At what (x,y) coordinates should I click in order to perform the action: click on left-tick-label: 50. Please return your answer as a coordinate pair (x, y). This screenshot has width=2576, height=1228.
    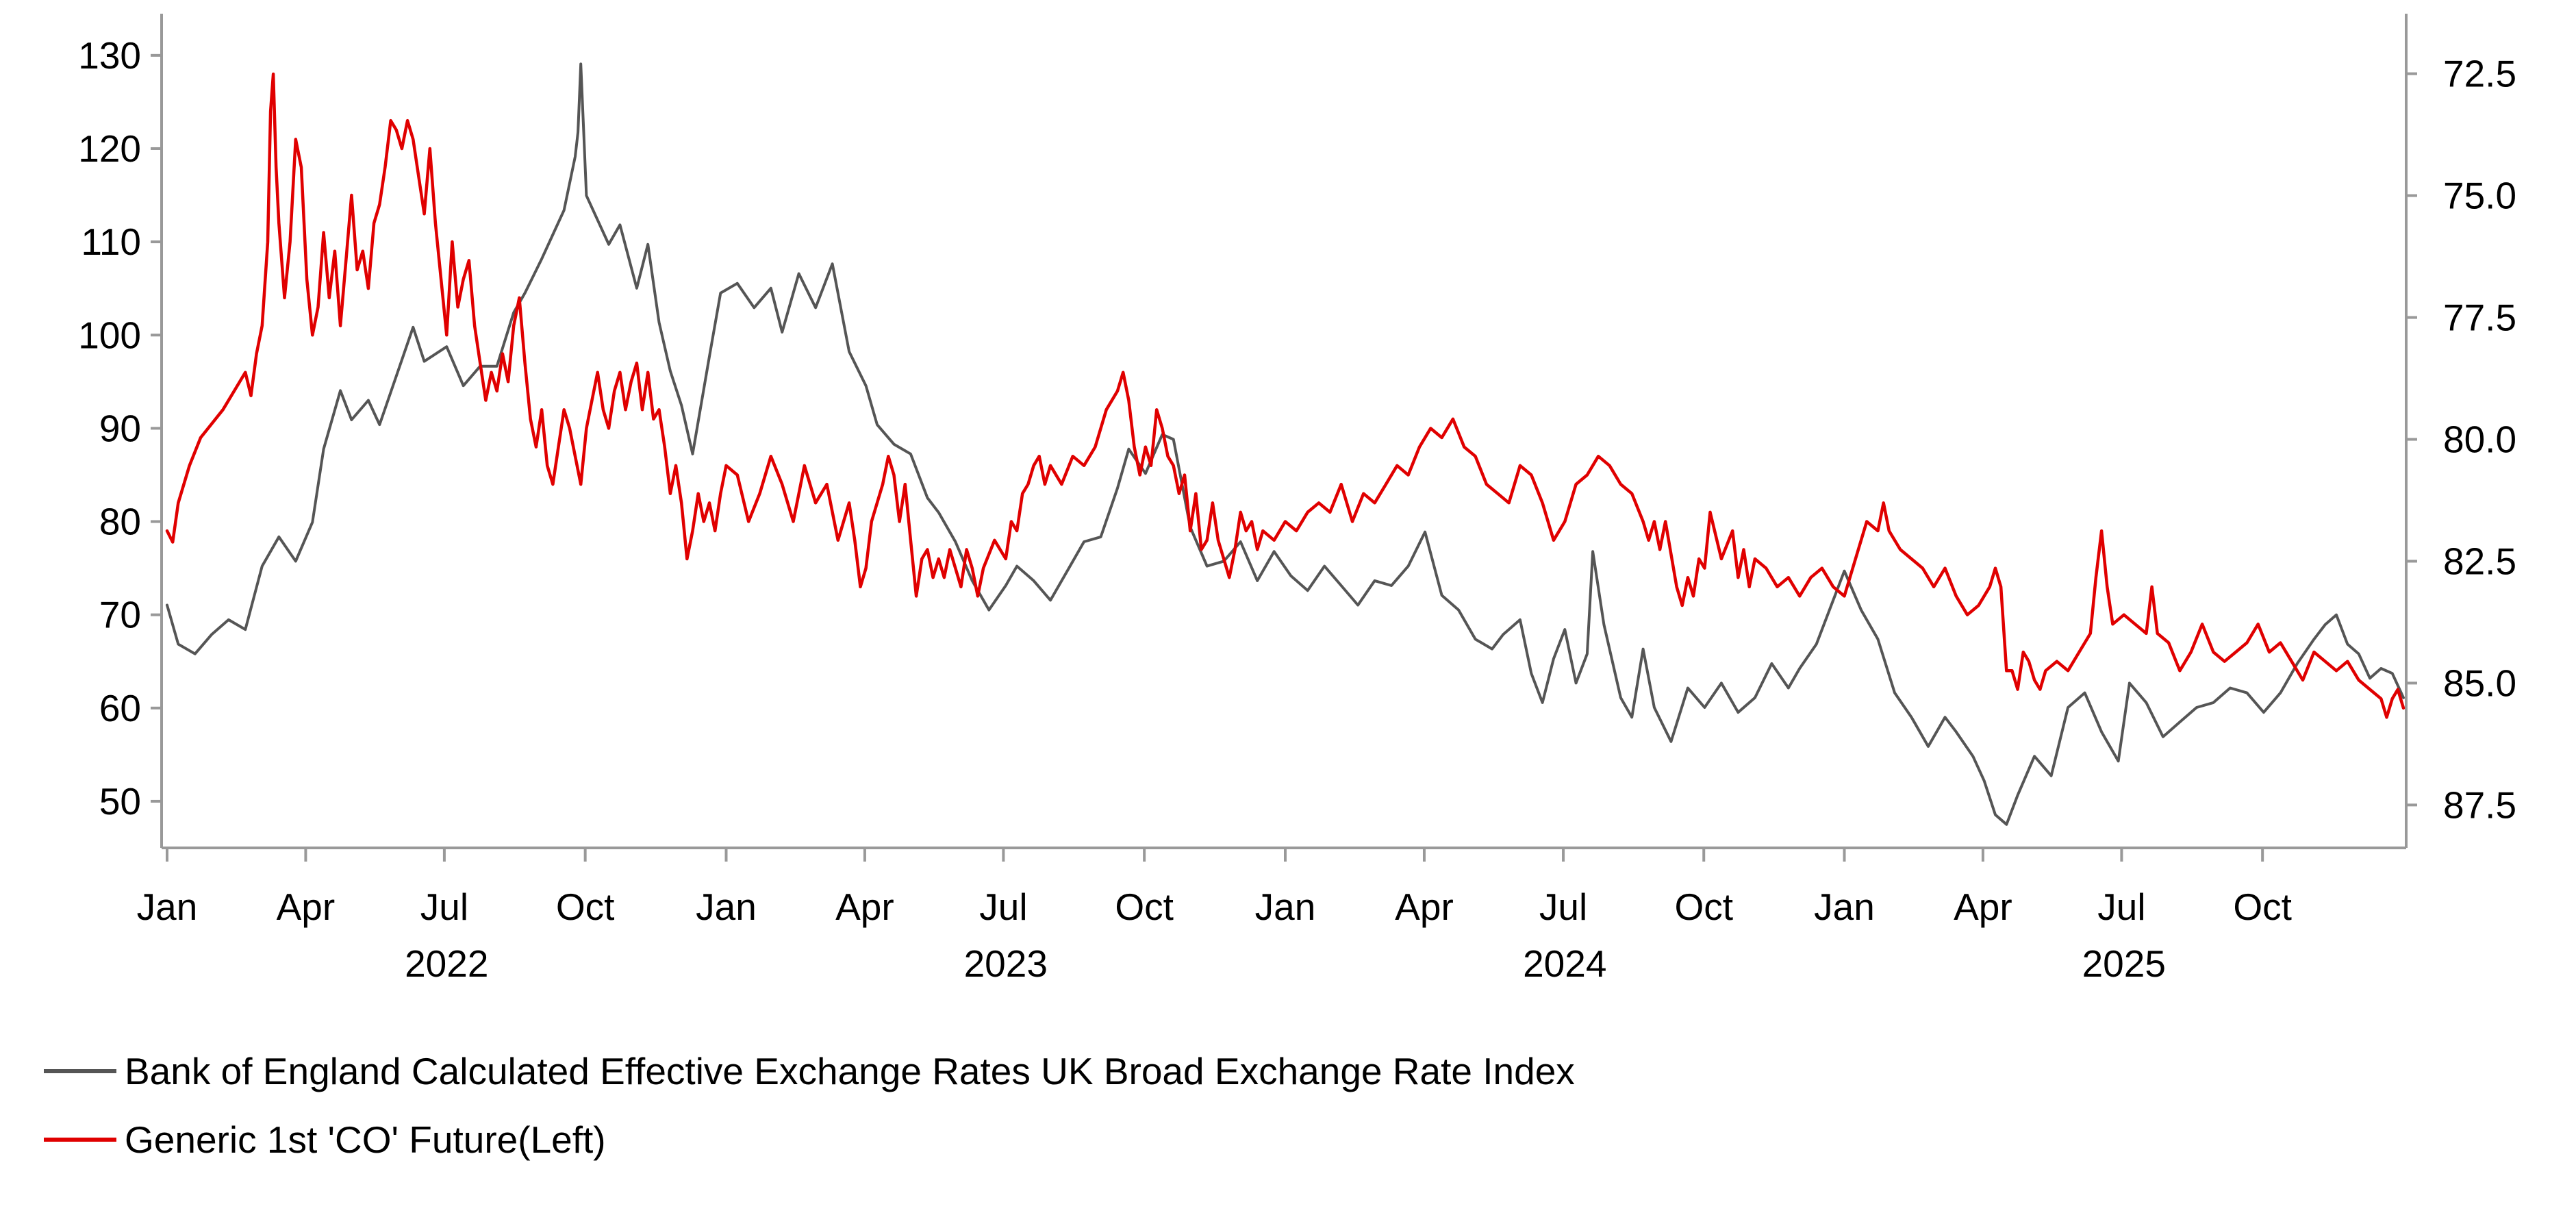
    Looking at the image, I should click on (120, 802).